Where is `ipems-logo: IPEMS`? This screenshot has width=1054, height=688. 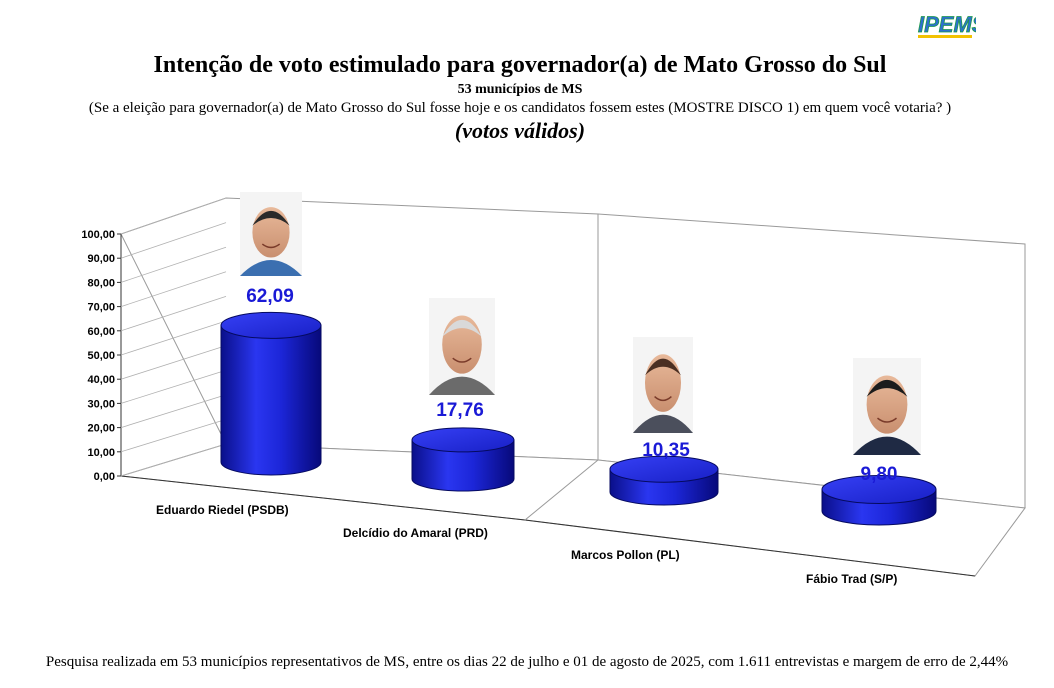
ipems-logo: IPEMS is located at coordinates (947, 25).